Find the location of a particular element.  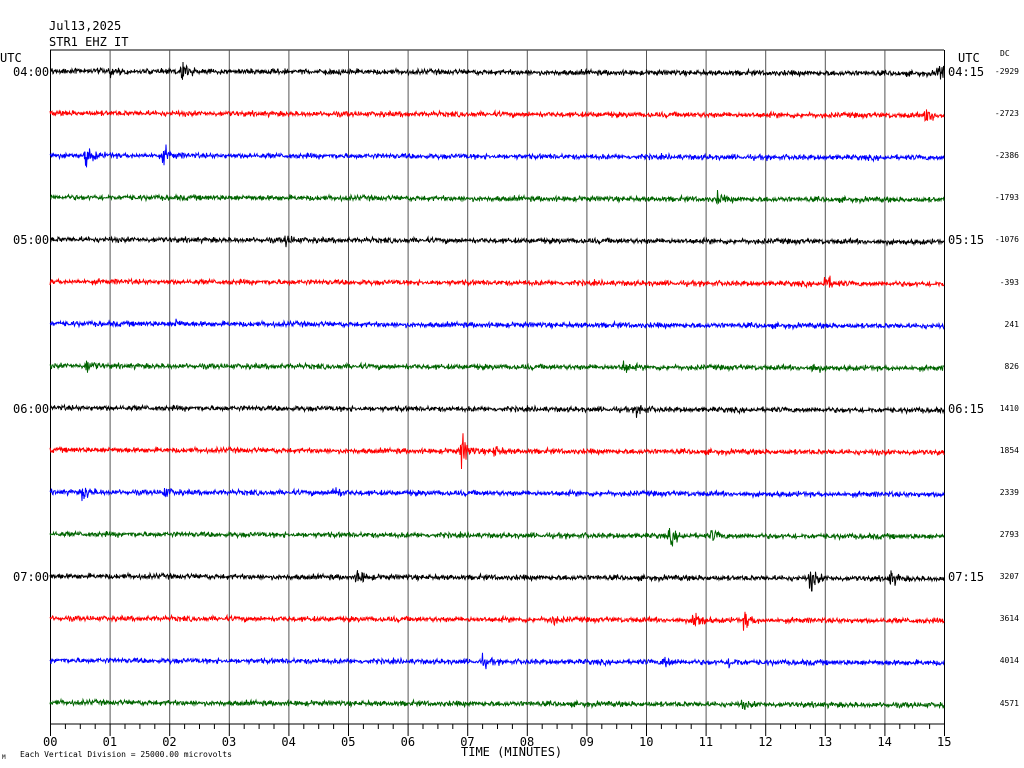

x-tick-label: 13 is located at coordinates (825, 742).